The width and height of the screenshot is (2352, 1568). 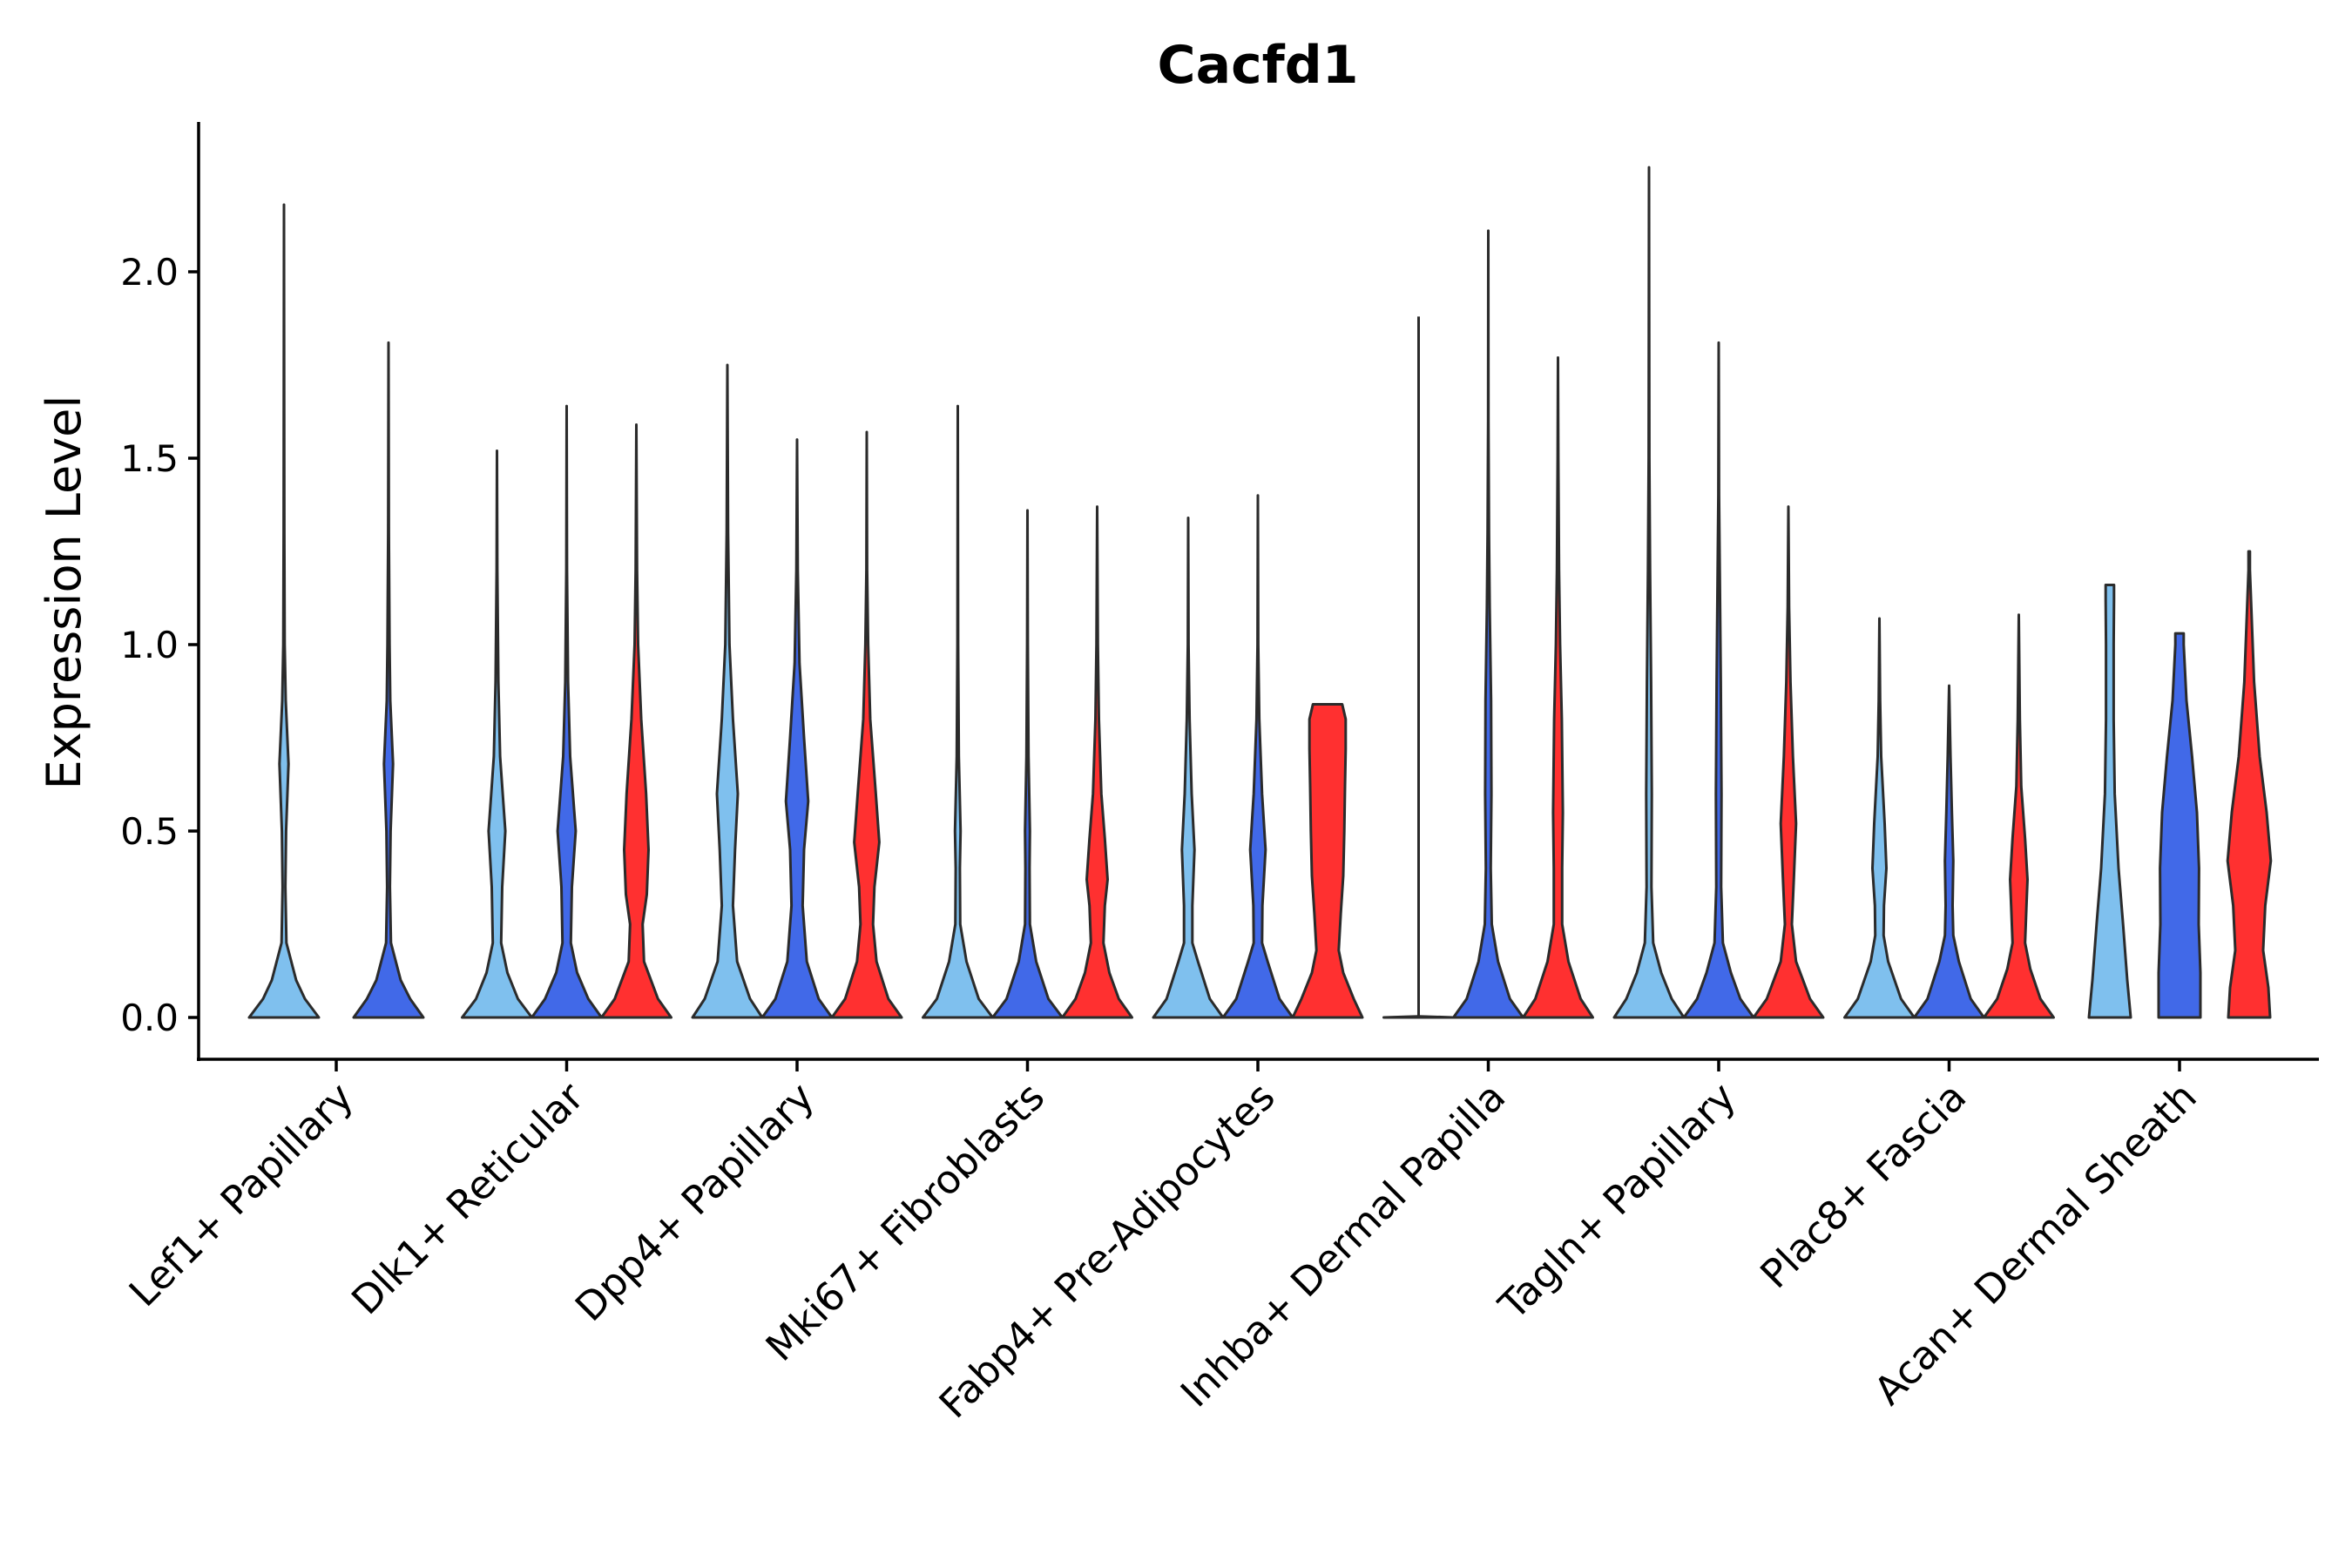 I want to click on x-tick-label: Dlk1+ Reticular, so click(x=467, y=1198).